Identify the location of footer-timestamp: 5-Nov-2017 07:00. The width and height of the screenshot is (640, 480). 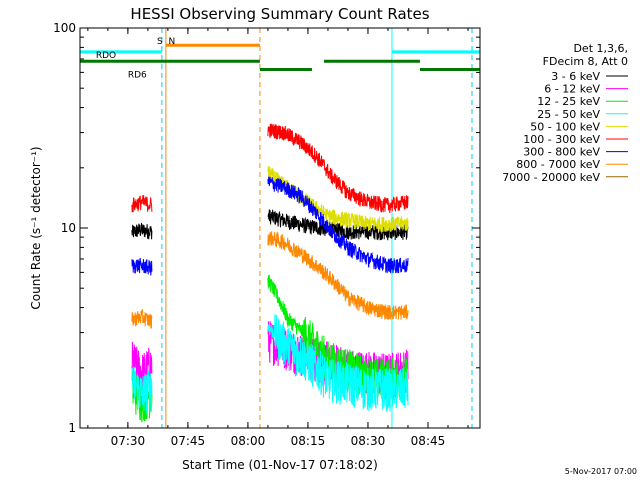
(601, 471).